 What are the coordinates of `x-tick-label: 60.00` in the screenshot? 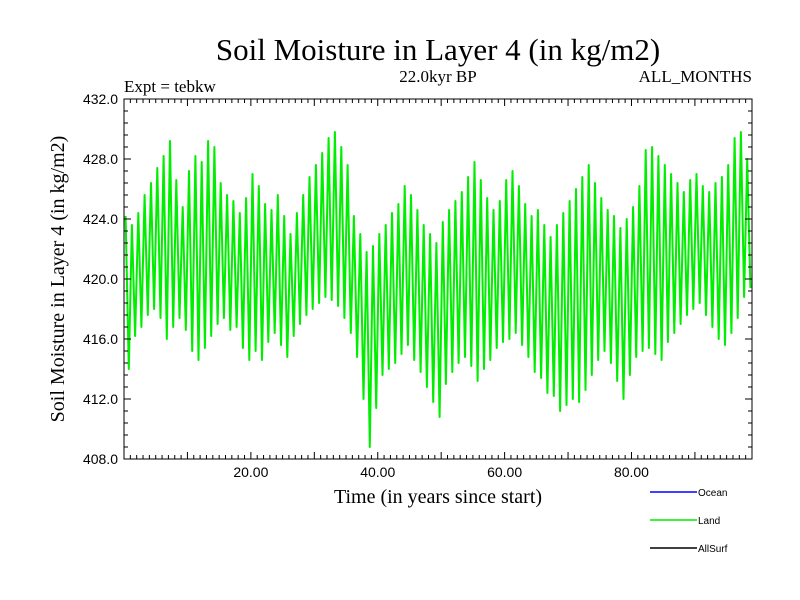 It's located at (504, 472).